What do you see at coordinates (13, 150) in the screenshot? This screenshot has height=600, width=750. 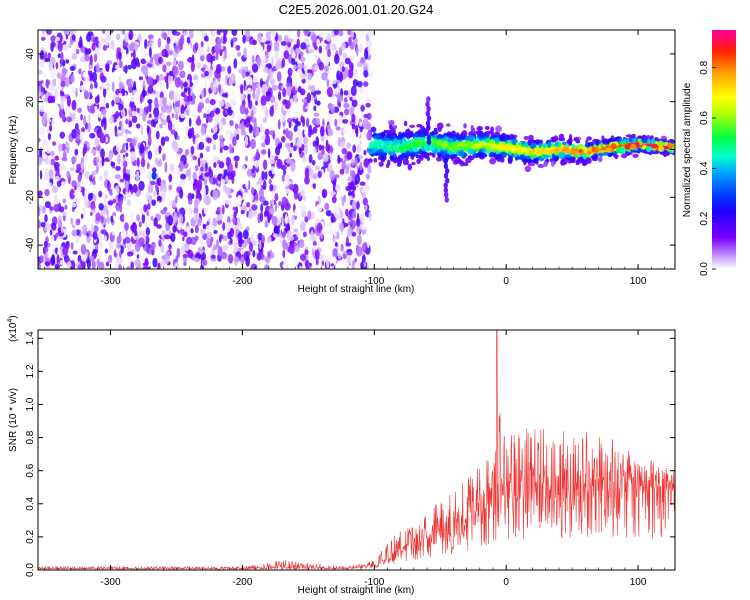 I see `top-y-axis-label: Frequency (Hz)` at bounding box center [13, 150].